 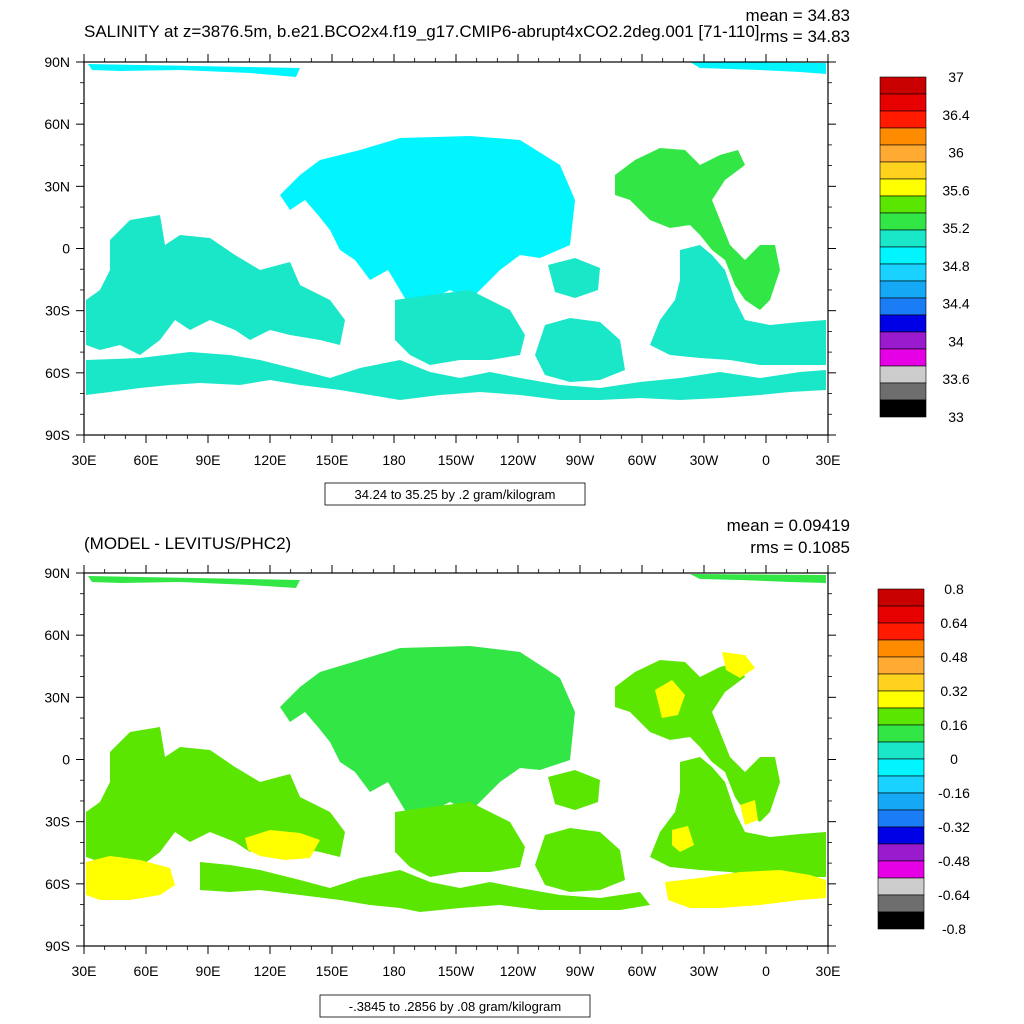 What do you see at coordinates (574, 790) in the screenshot?
I see `ocean-region-equatorial-east` at bounding box center [574, 790].